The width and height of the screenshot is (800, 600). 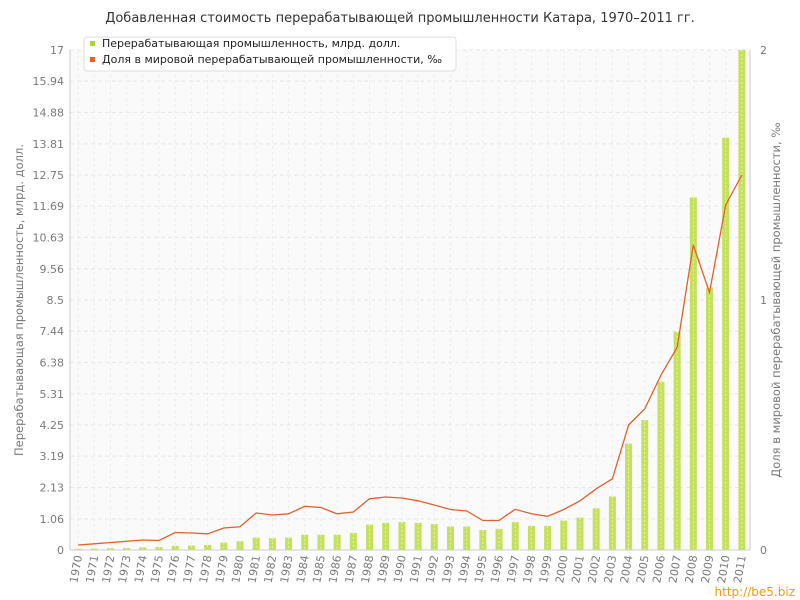 I want to click on x-tick-label: 1986, so click(x=335, y=569).